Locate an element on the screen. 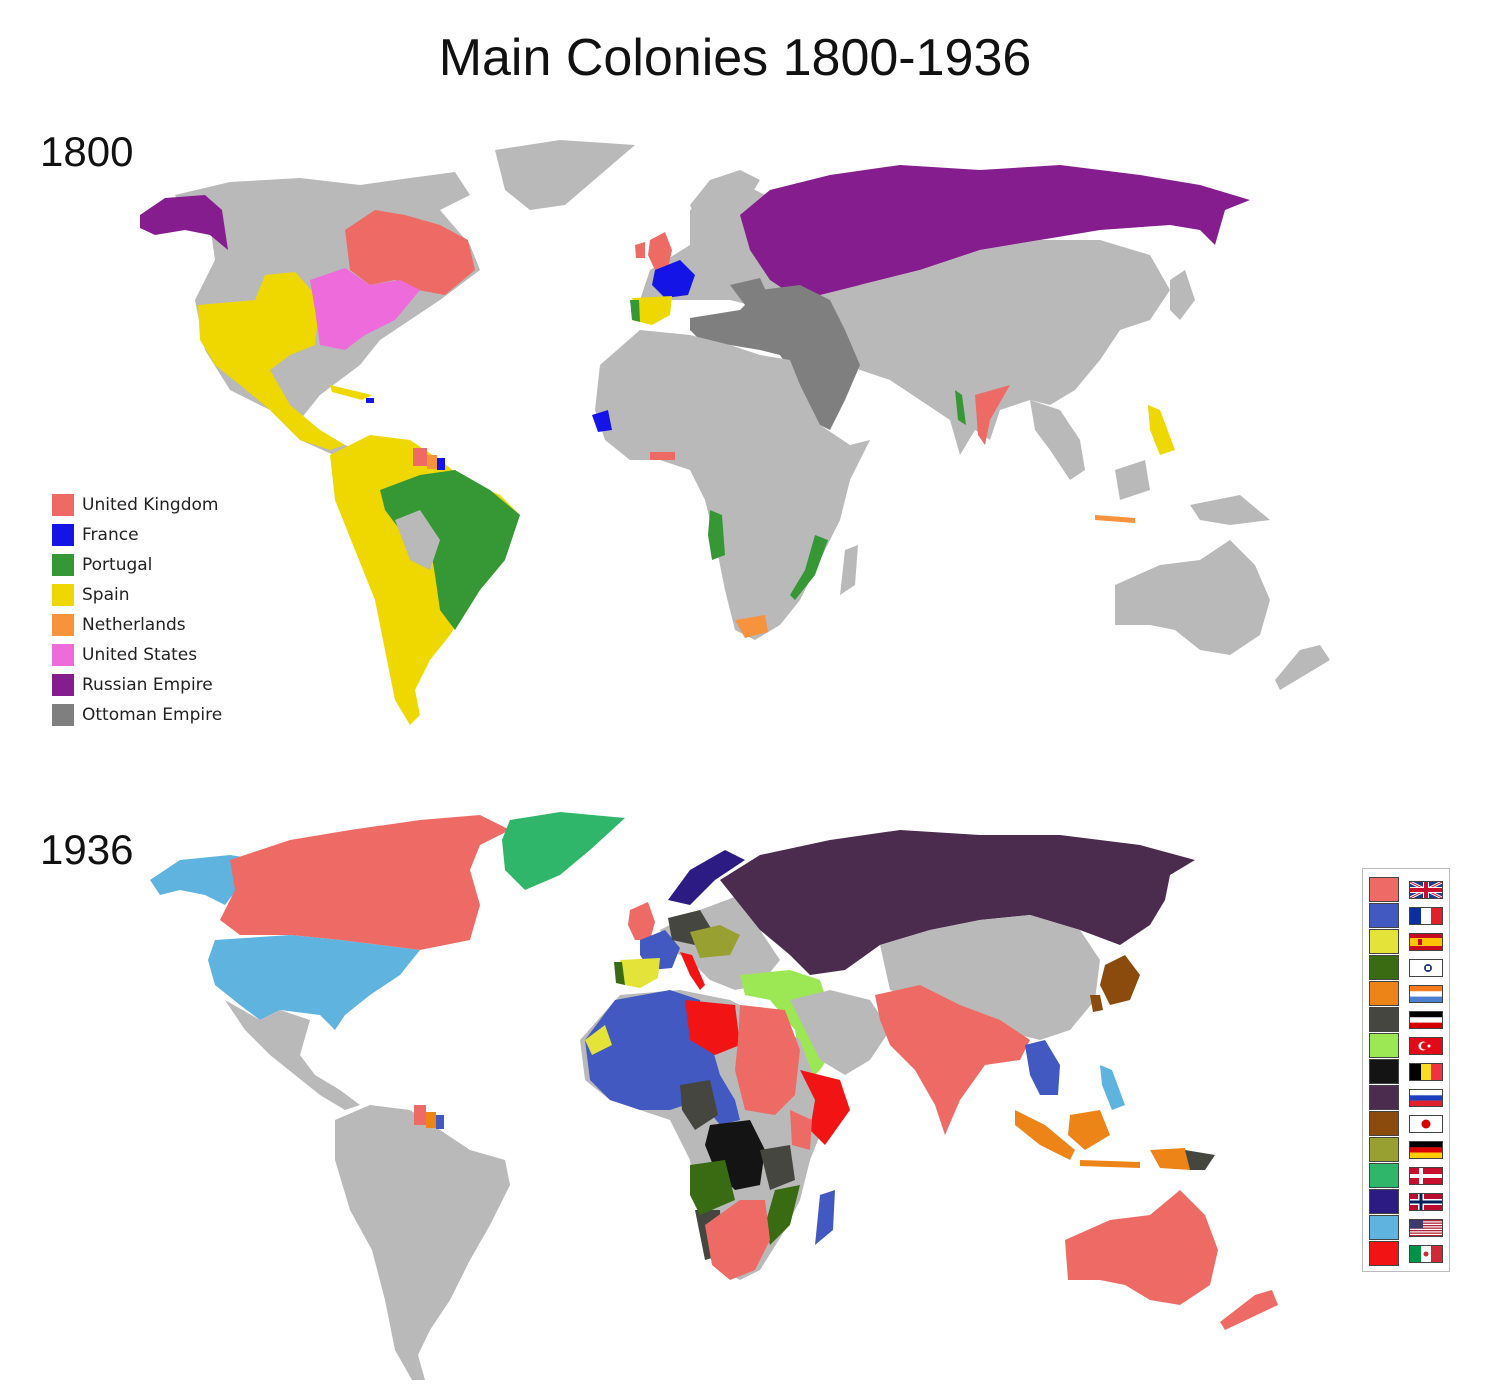 The height and width of the screenshot is (1397, 1503). year-label-1800: 1800 is located at coordinates (87, 151).